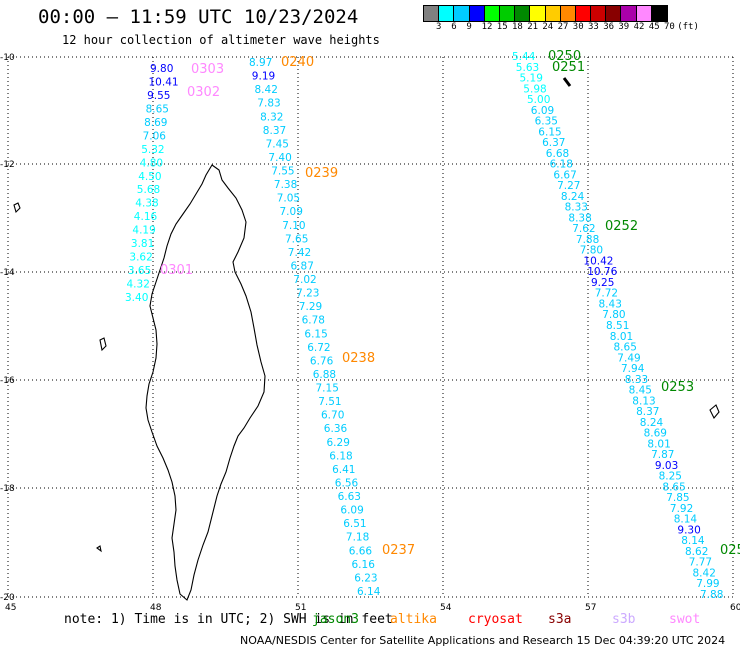 The image size is (740, 650). Describe the element at coordinates (288, 199) in the screenshot. I see `track-b-value: 7.05` at that location.